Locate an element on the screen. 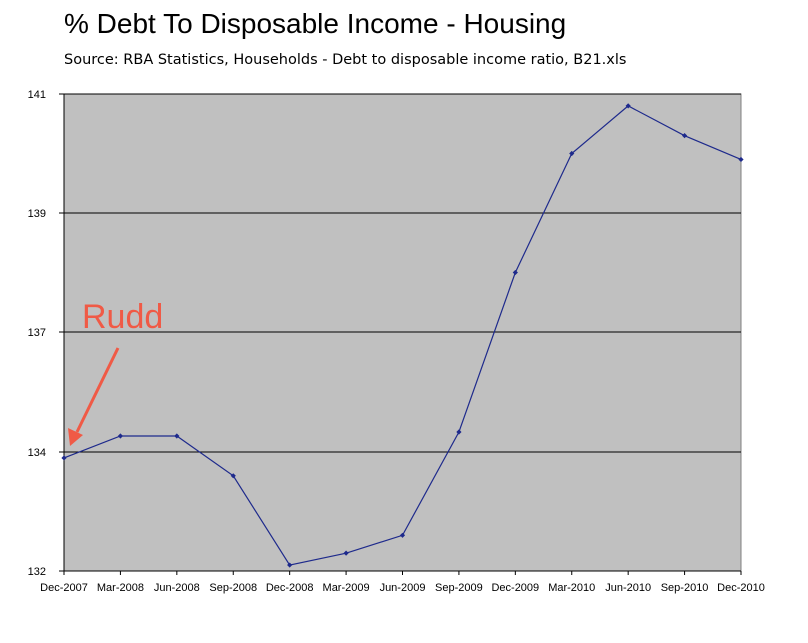 This screenshot has height=643, width=808. rudd-annotation: Rudd is located at coordinates (115, 372).